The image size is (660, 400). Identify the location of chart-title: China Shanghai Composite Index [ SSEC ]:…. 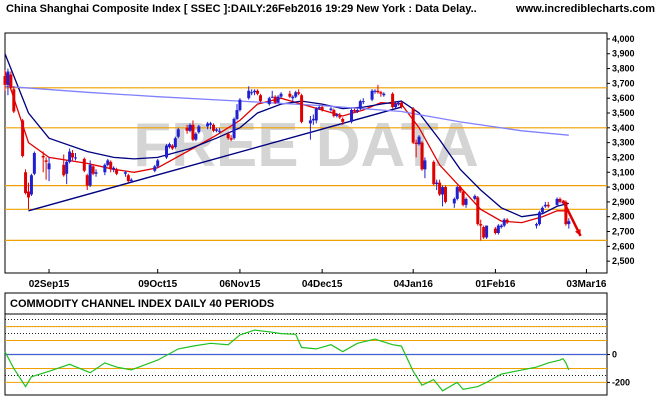
(241, 9).